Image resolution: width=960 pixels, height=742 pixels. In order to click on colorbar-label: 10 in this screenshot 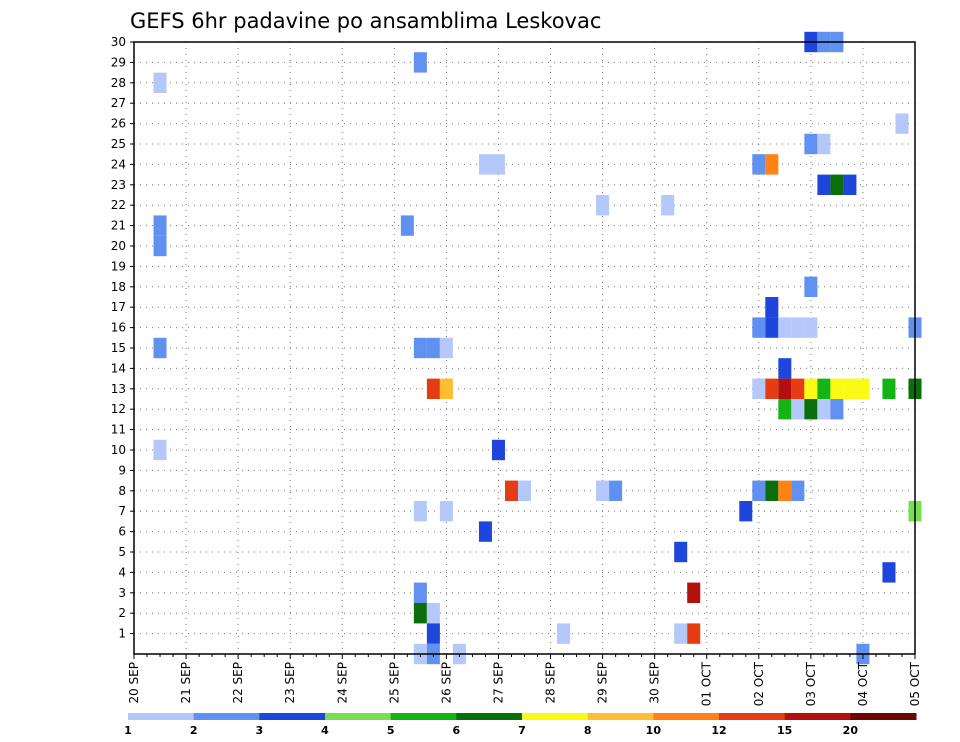, I will do `click(654, 730)`.